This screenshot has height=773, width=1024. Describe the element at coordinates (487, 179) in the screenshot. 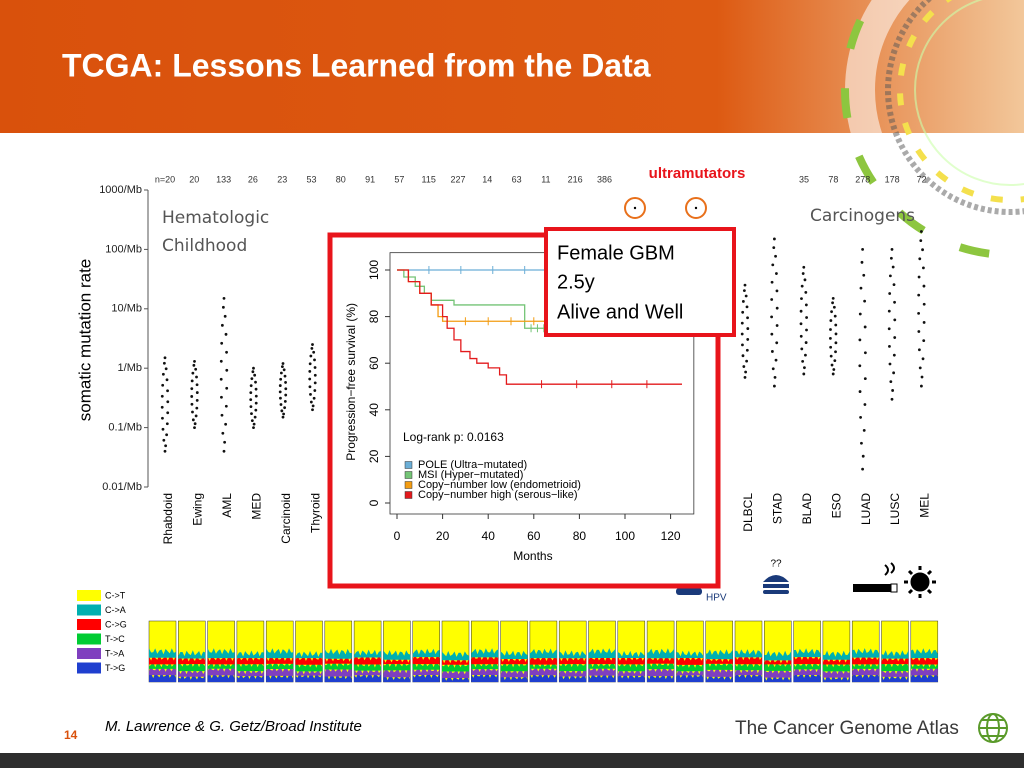

I see `n-label: 14` at that location.